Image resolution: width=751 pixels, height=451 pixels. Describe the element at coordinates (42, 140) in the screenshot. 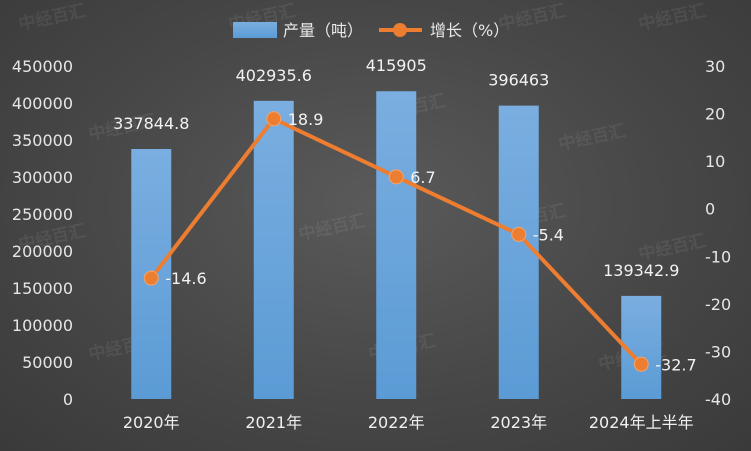

I see `left-axis-tick-label: 350000` at that location.